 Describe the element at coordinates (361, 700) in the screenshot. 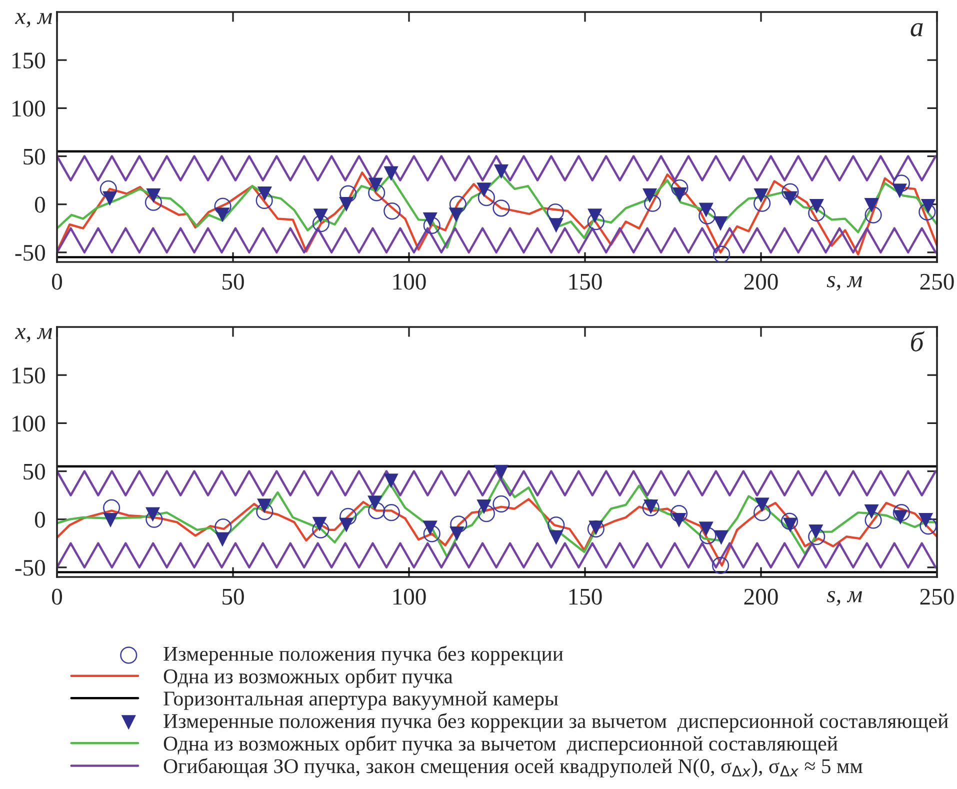

I see `legend-label: Горизонтальная апертура вакуумной камеры` at that location.